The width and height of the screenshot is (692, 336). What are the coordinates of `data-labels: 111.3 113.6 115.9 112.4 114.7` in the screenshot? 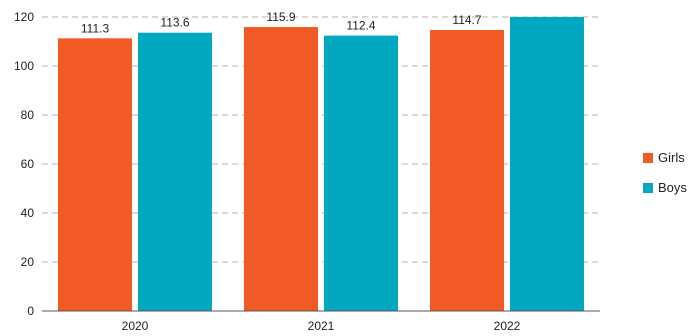 It's located at (281, 22).